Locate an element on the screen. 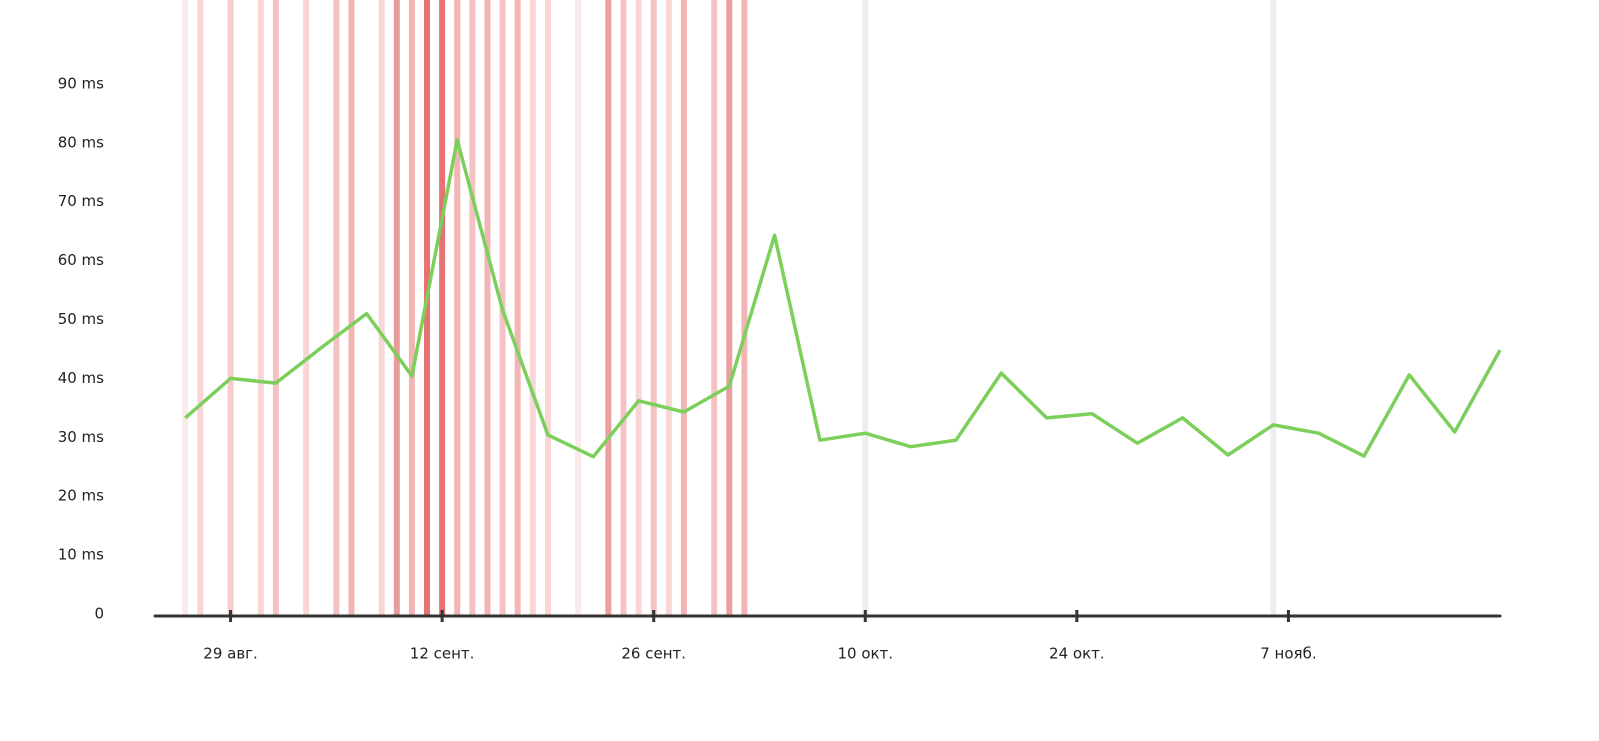  y-tick-label: 70 ms is located at coordinates (81, 201).